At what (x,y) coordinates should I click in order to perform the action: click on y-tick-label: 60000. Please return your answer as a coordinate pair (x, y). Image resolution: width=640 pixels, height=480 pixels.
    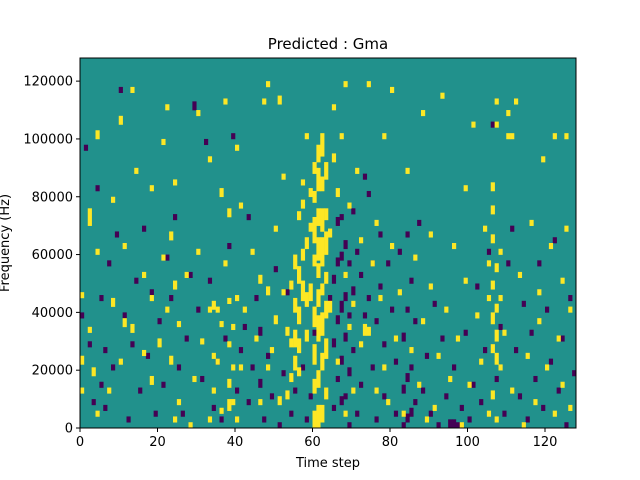
    Looking at the image, I should click on (52, 255).